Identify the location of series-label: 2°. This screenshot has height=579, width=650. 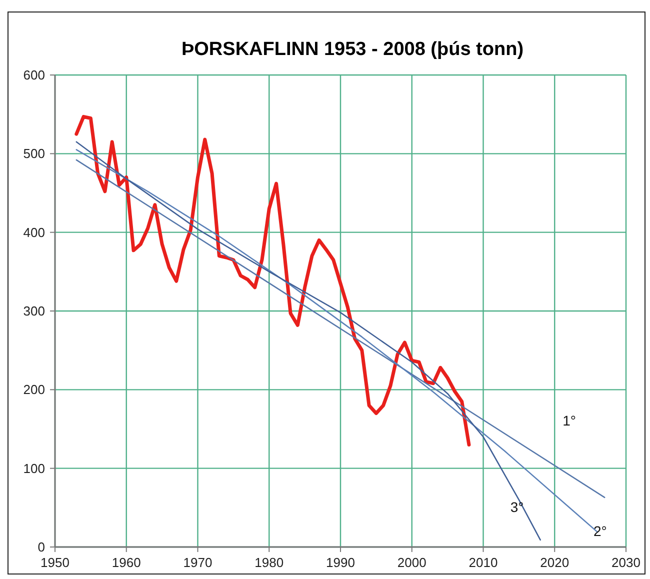
(600, 531).